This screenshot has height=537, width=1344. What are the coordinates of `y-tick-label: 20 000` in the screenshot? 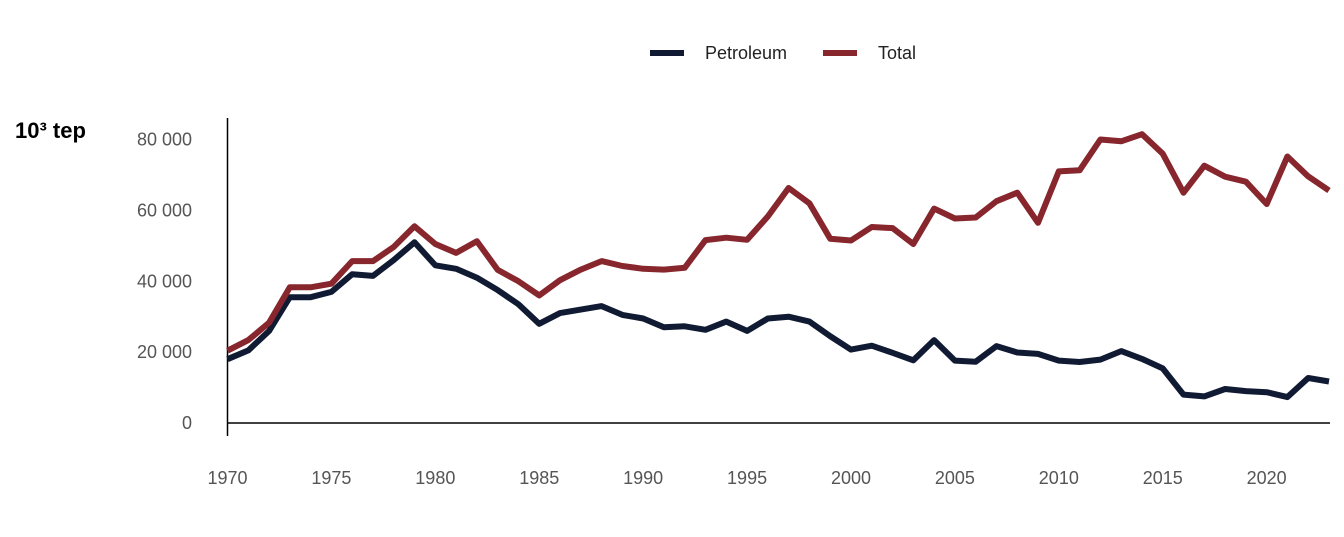 It's located at (164, 352).